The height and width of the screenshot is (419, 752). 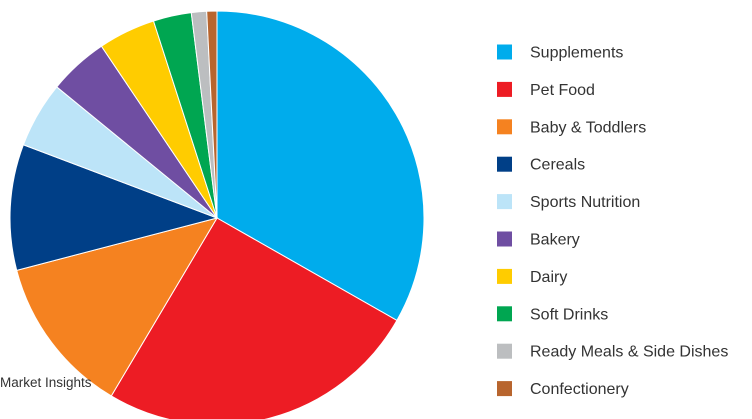 I want to click on legend-item-confectionery: Confectionery, so click(x=563, y=389).